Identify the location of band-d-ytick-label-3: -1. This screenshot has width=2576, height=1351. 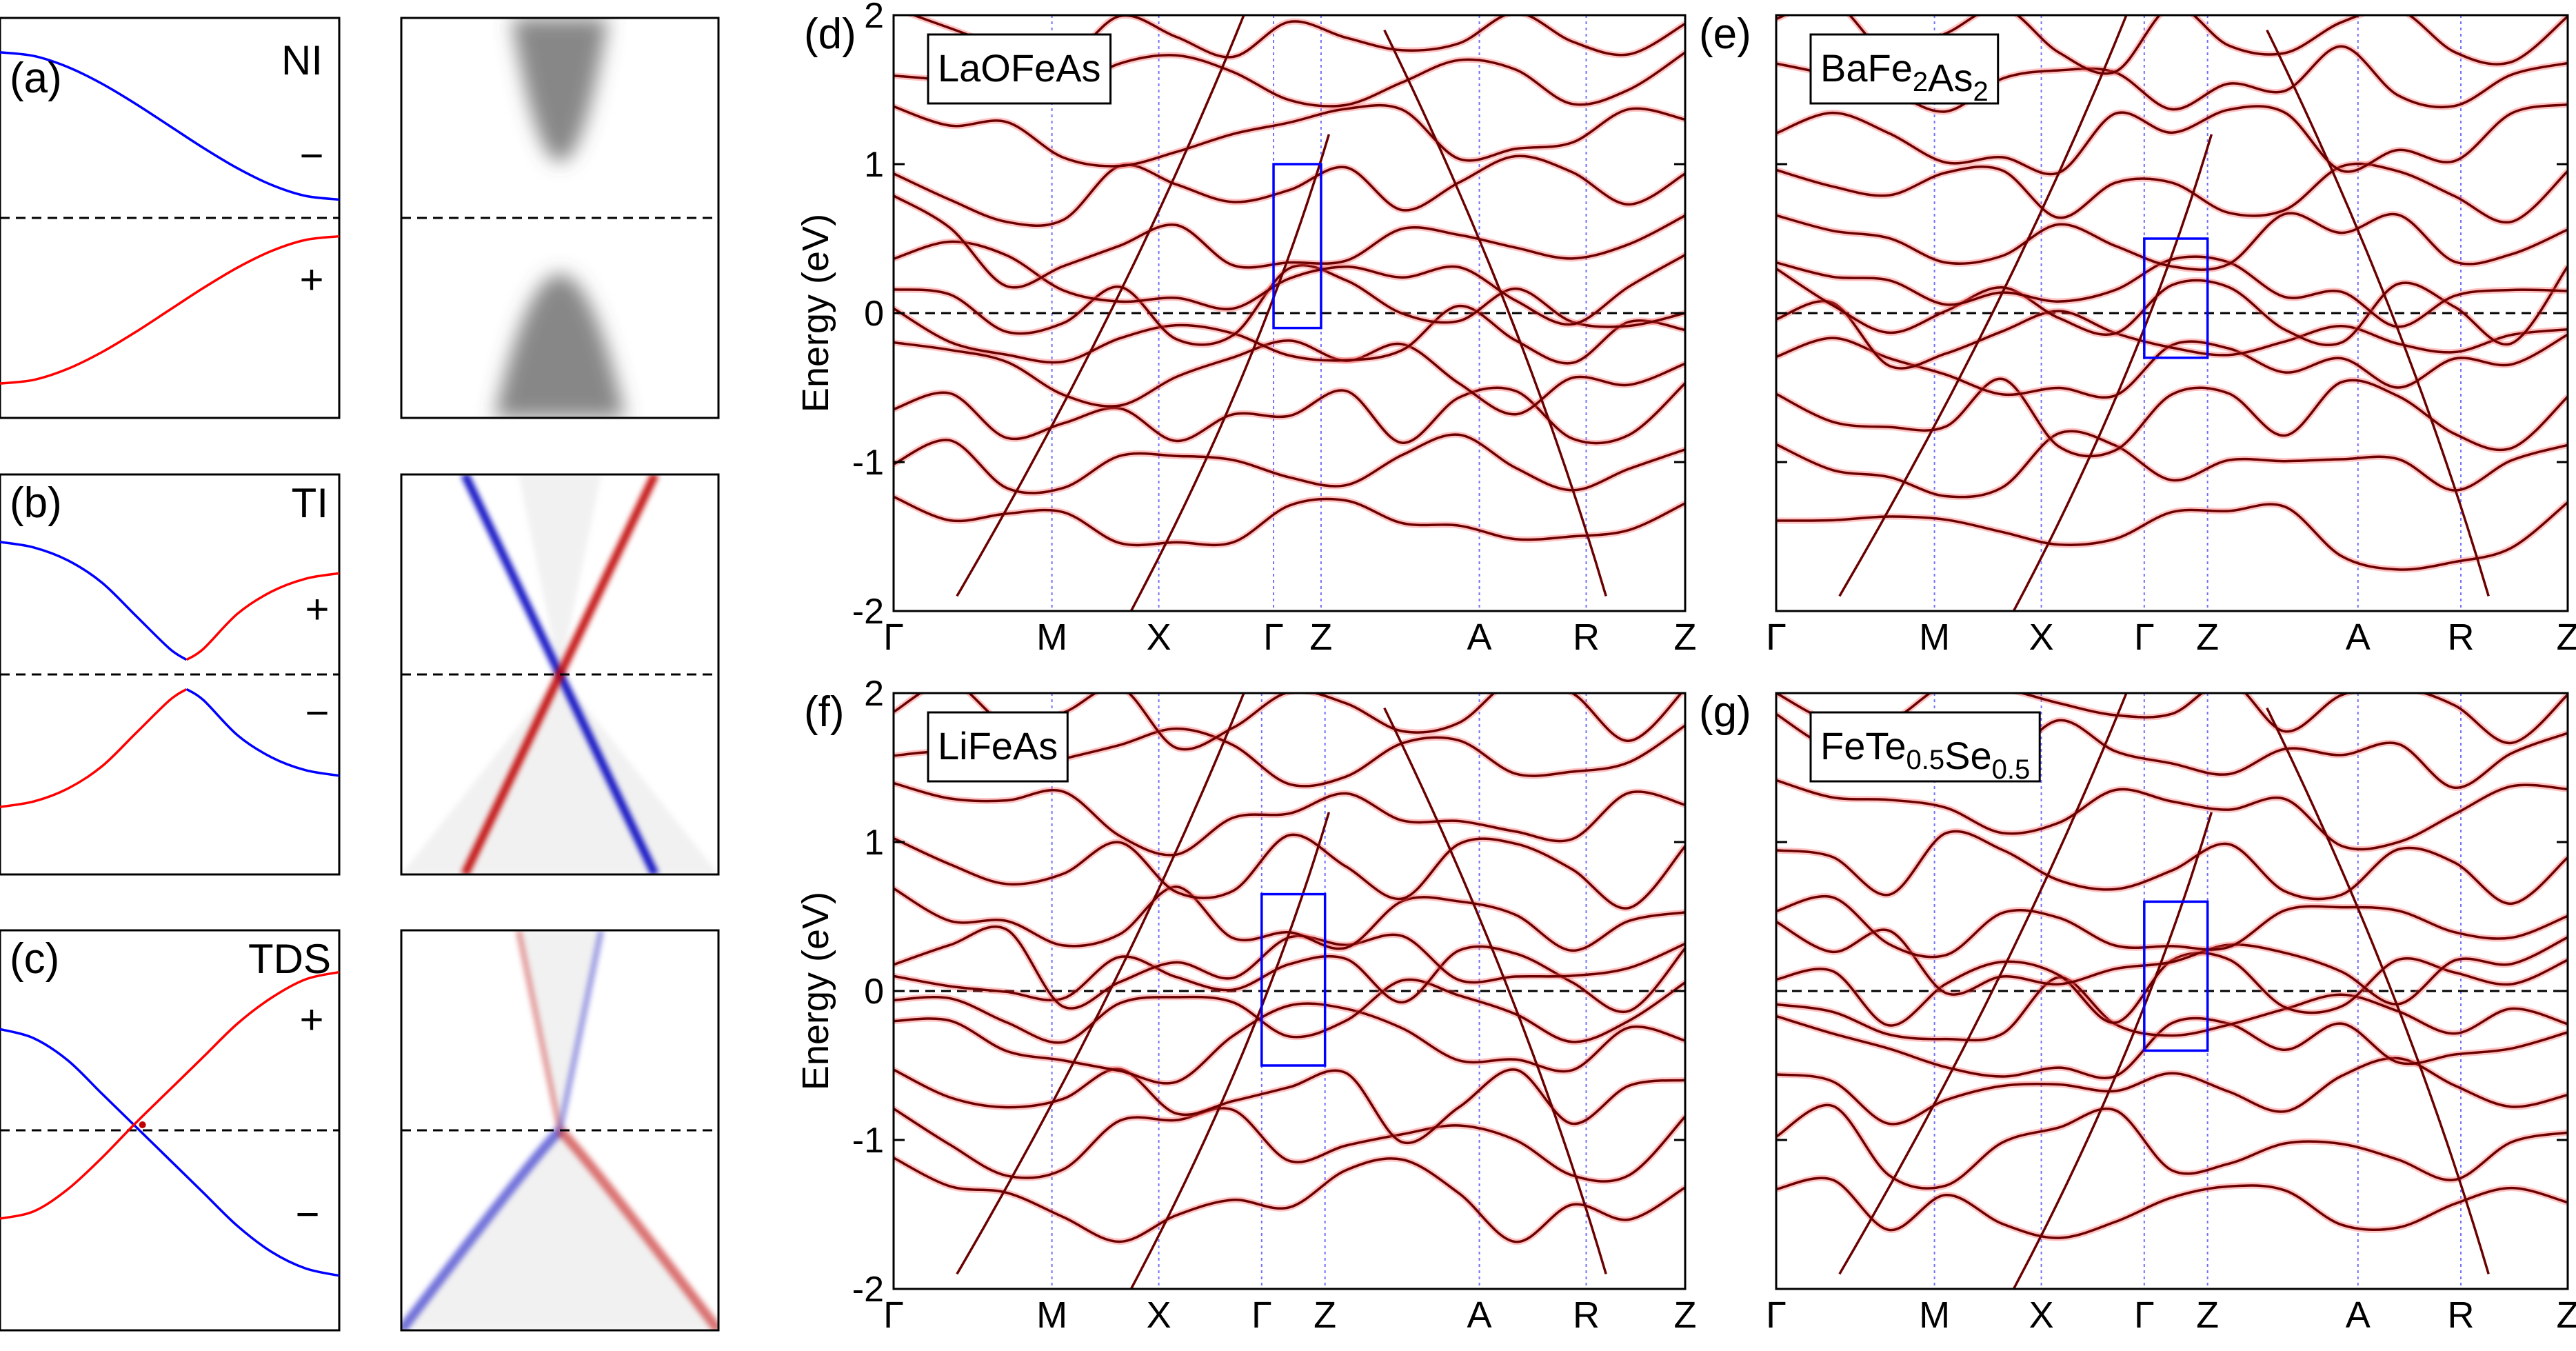
(868, 463).